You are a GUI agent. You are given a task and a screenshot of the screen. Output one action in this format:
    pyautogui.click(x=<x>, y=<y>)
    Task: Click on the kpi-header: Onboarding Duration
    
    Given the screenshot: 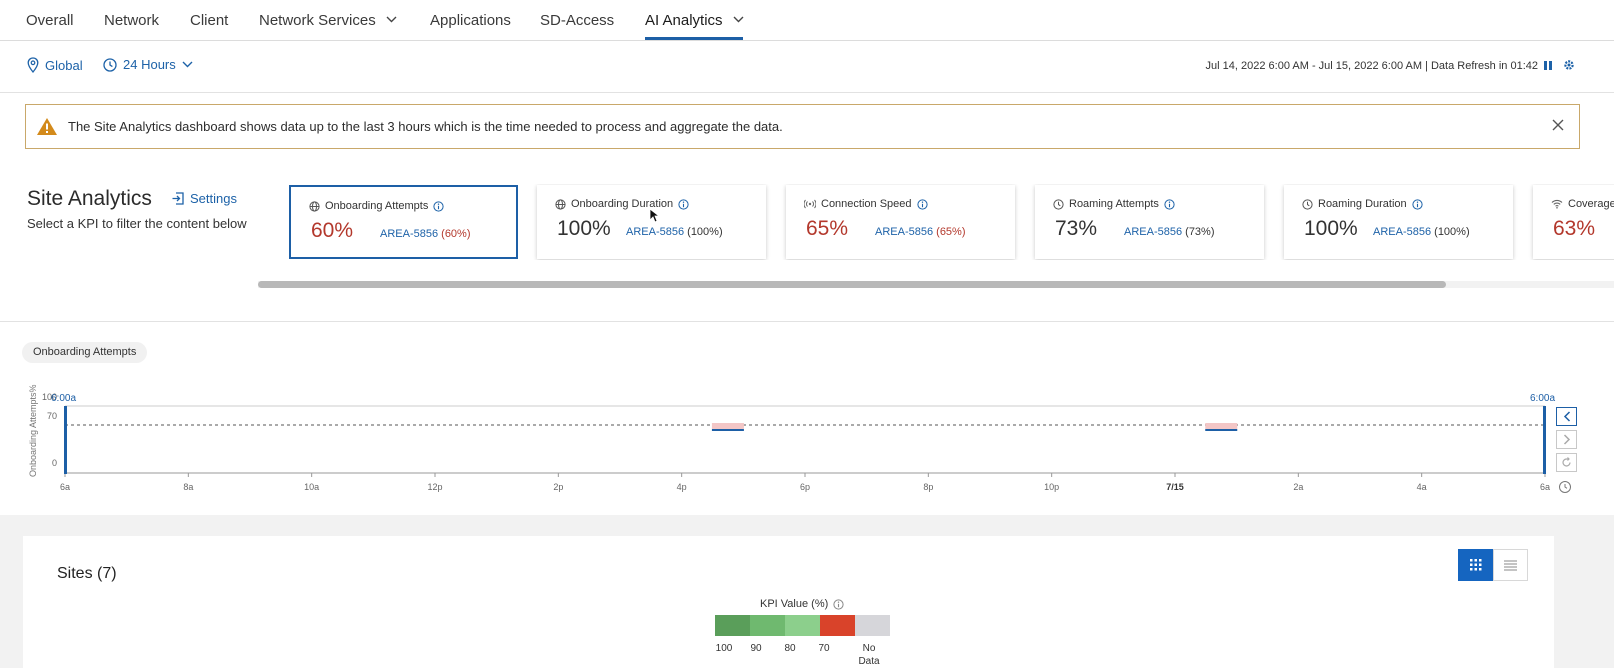 What is the action you would take?
    pyautogui.click(x=622, y=204)
    